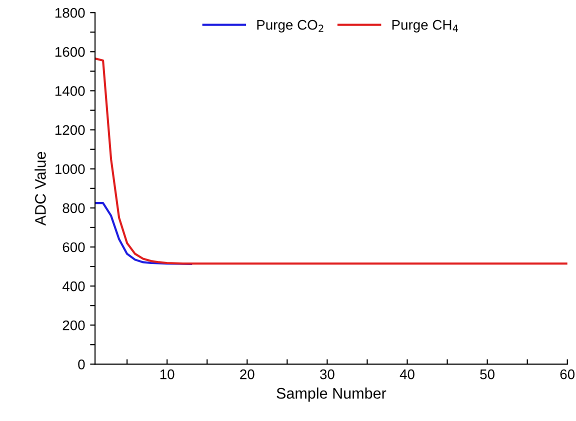  I want to click on x-tick-label: 60, so click(567, 374).